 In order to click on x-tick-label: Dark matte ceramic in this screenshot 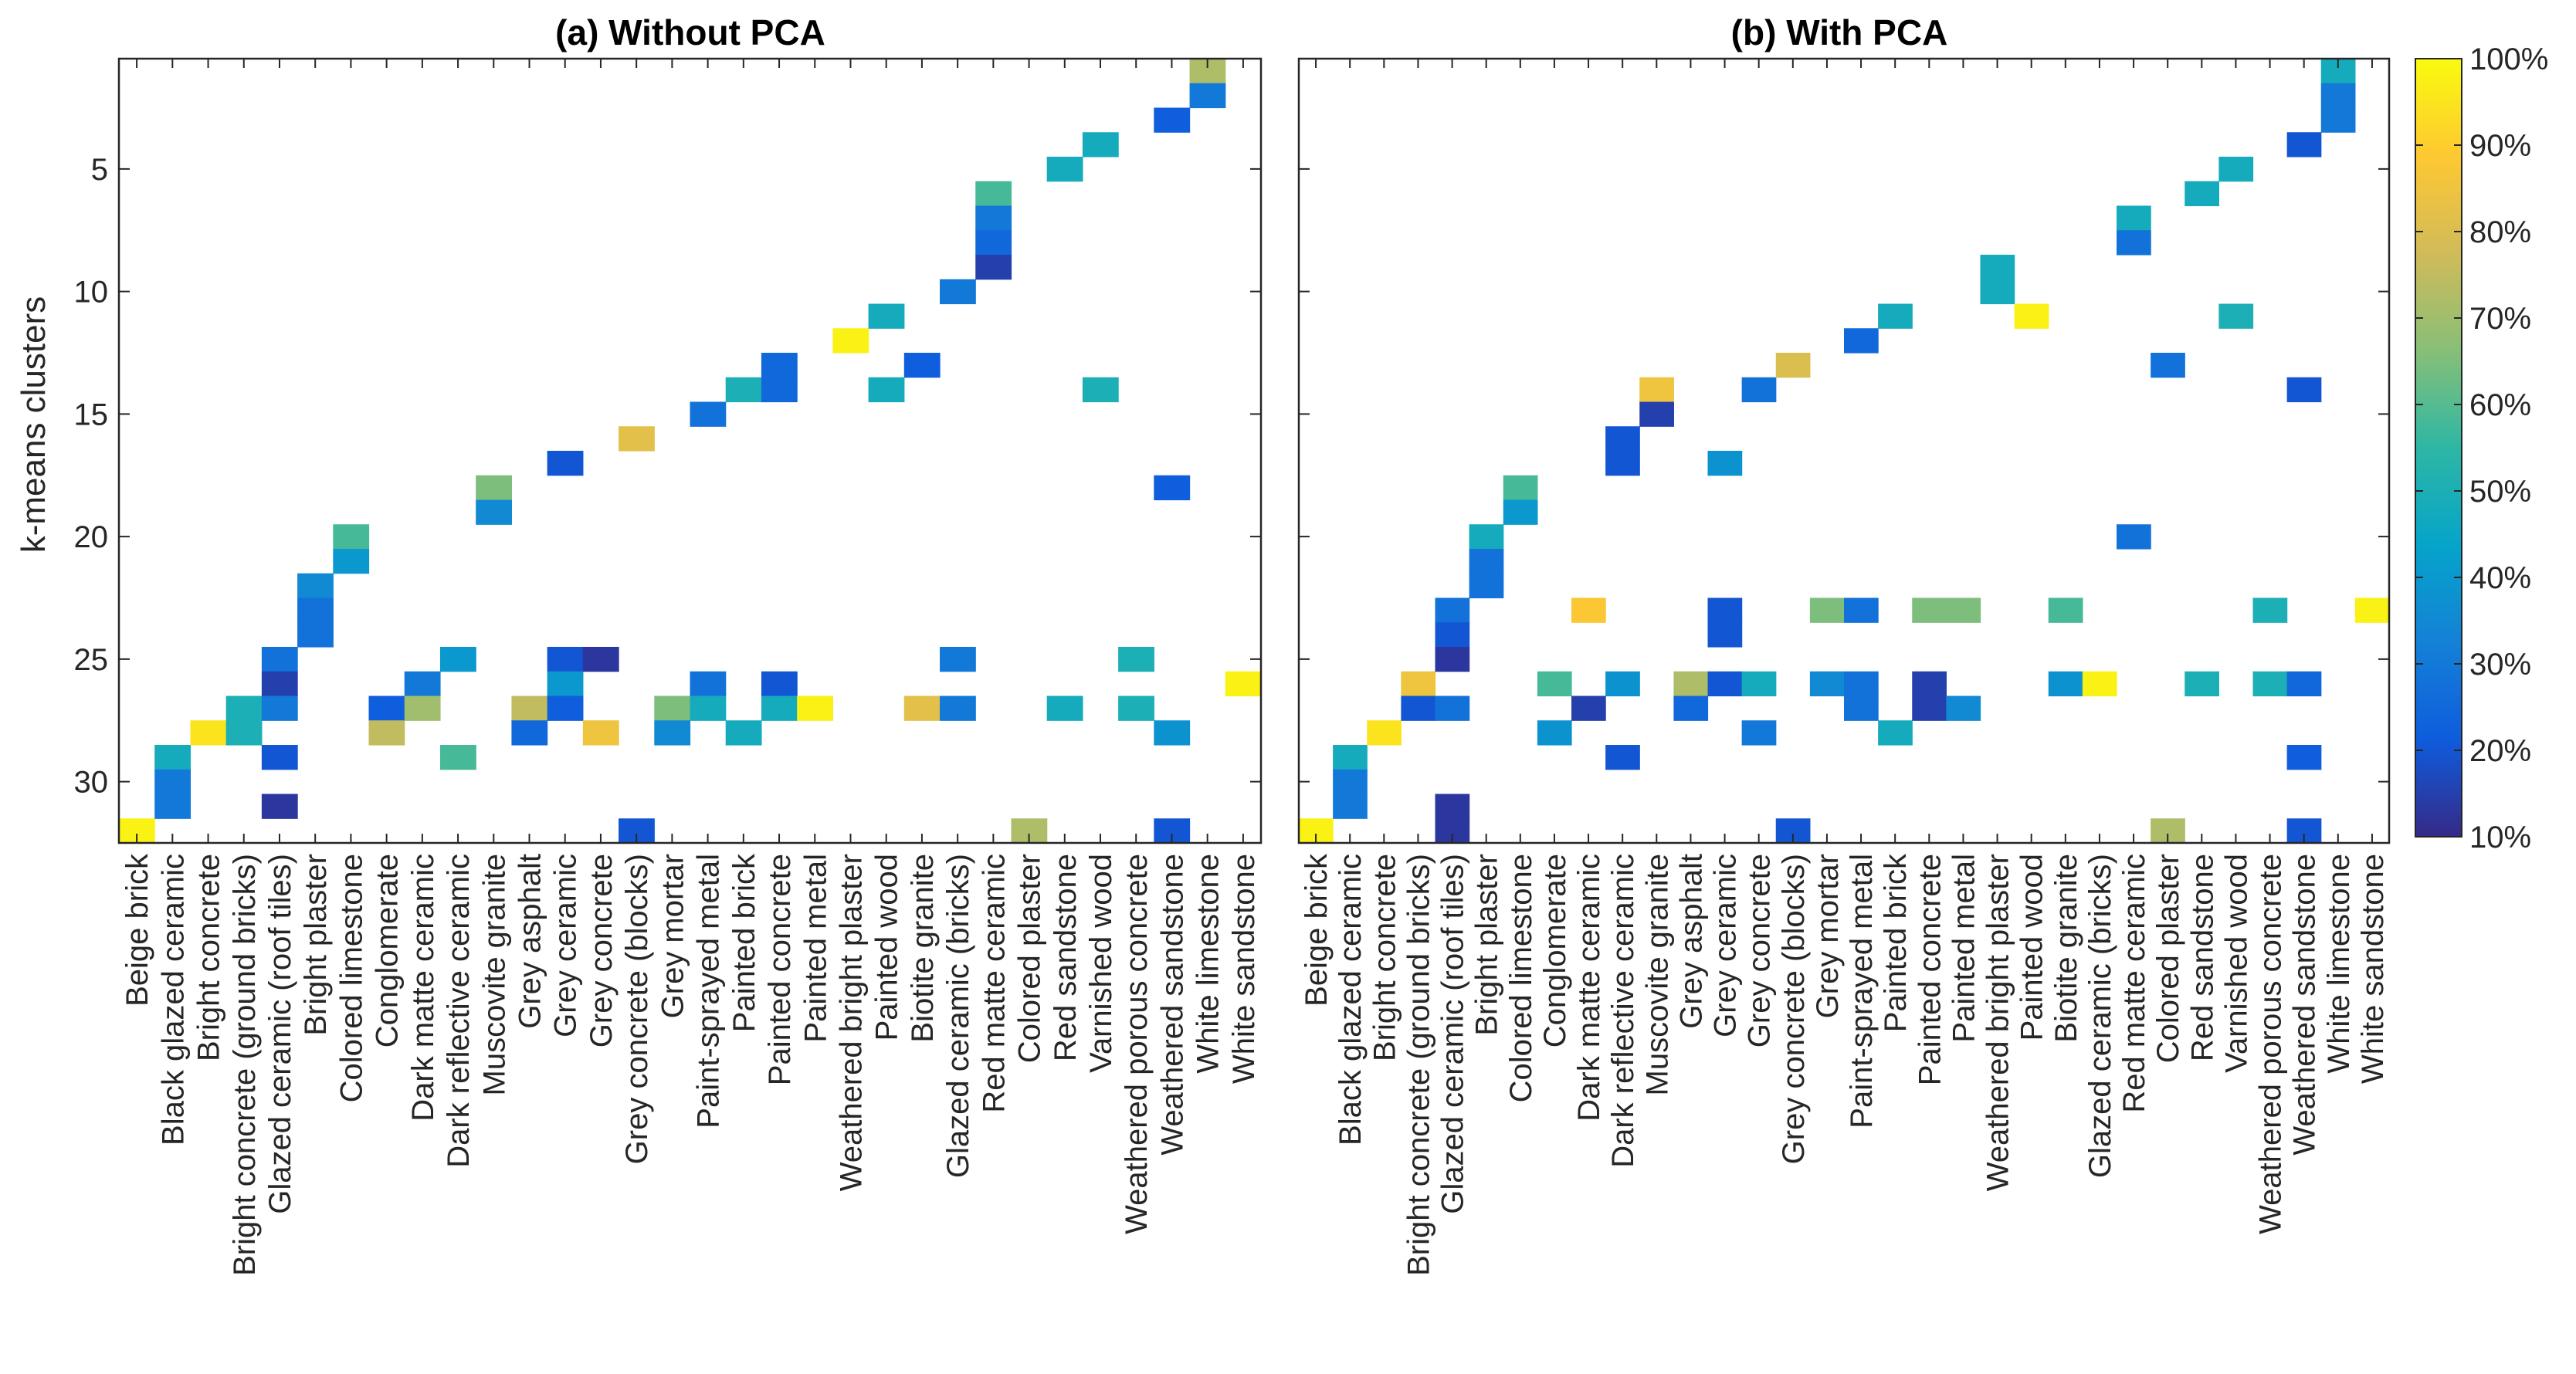, I will do `click(423, 988)`.